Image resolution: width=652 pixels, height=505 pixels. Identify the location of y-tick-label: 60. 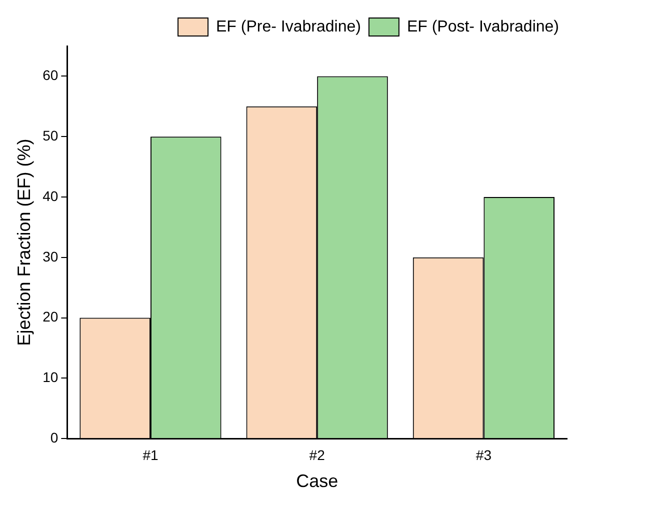
(50, 75).